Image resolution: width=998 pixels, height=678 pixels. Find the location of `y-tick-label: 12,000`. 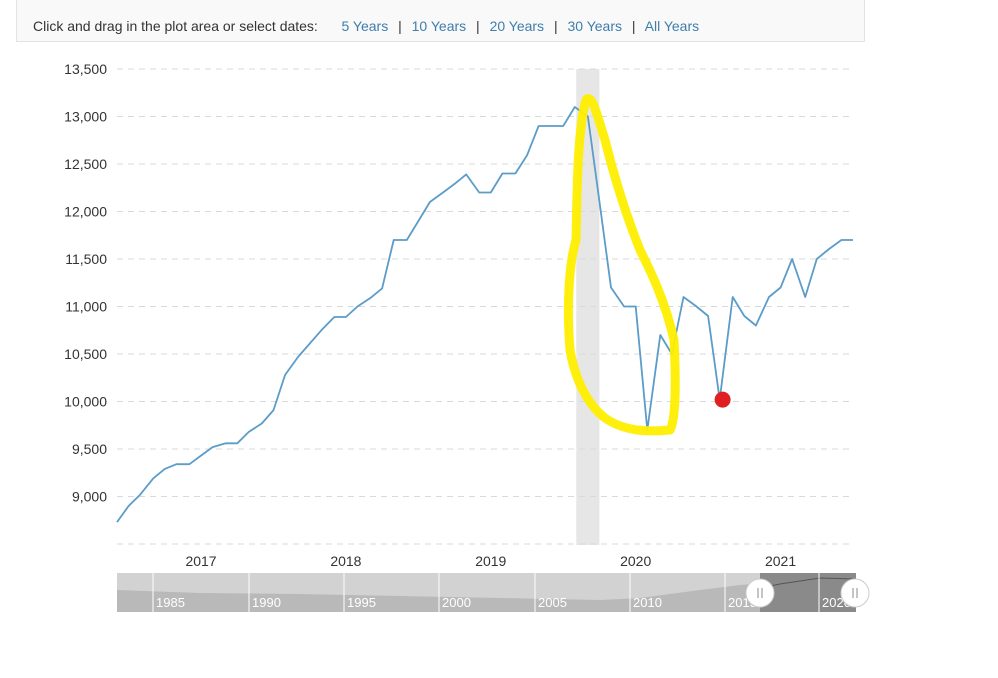

y-tick-label: 12,000 is located at coordinates (85, 212).